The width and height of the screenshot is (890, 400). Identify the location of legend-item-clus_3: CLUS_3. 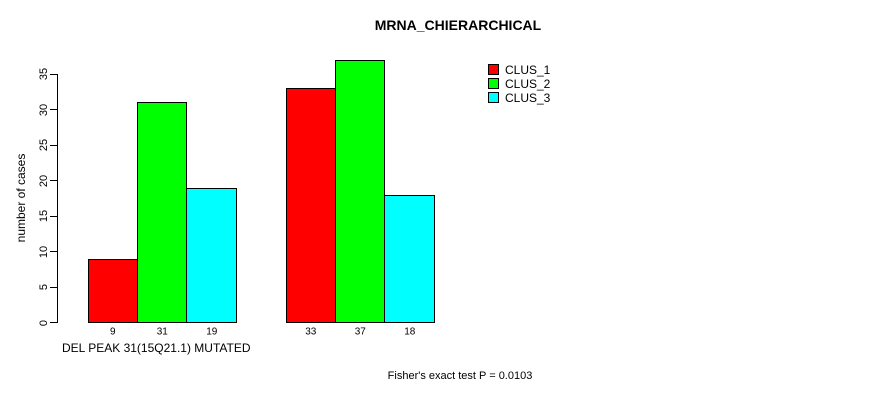
(519, 97).